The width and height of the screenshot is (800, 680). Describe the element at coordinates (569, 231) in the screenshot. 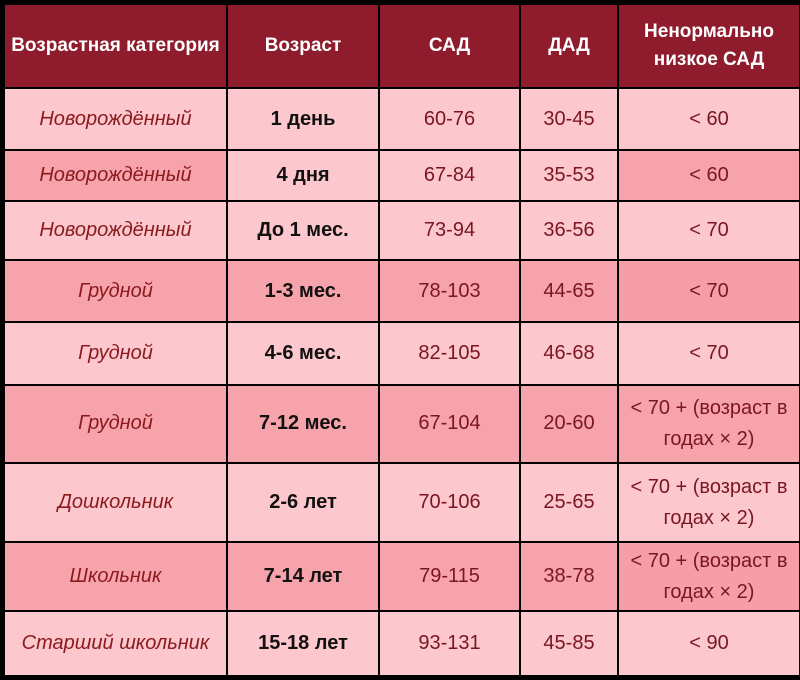

I see `dbp-cell: 36-56` at that location.